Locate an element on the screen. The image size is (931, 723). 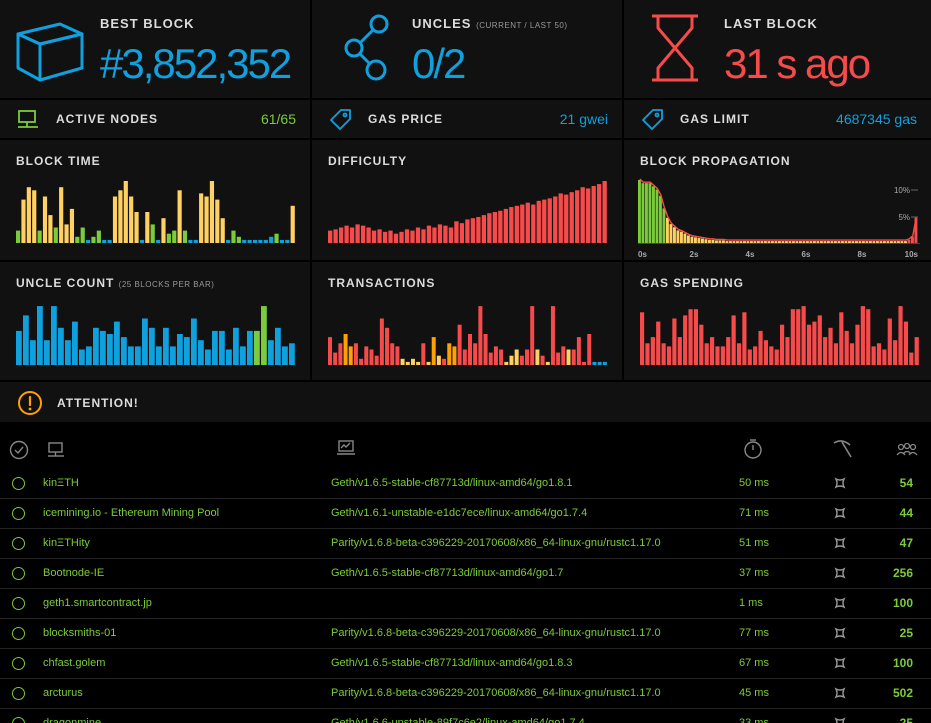
pickaxe-icon is located at coordinates (842, 448).